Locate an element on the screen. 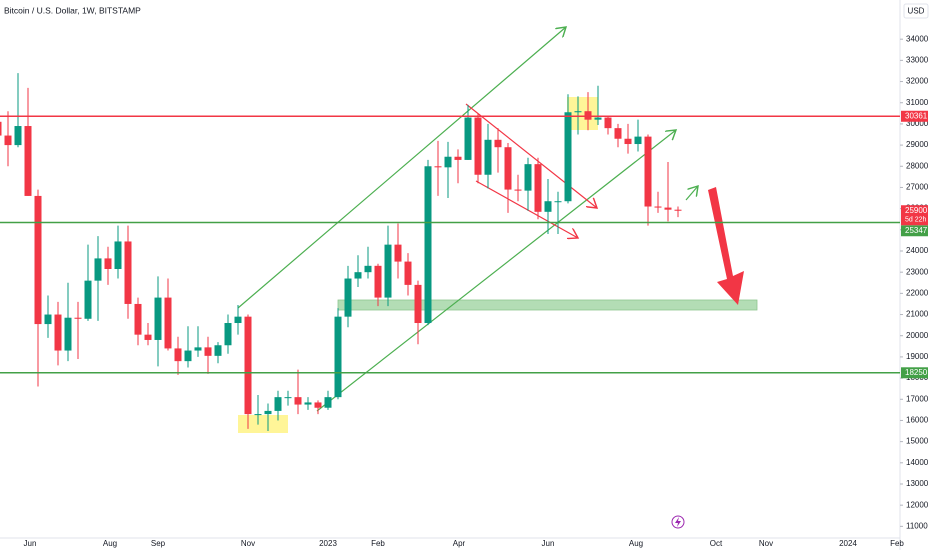  y-tick-label: 14000 is located at coordinates (917, 462).